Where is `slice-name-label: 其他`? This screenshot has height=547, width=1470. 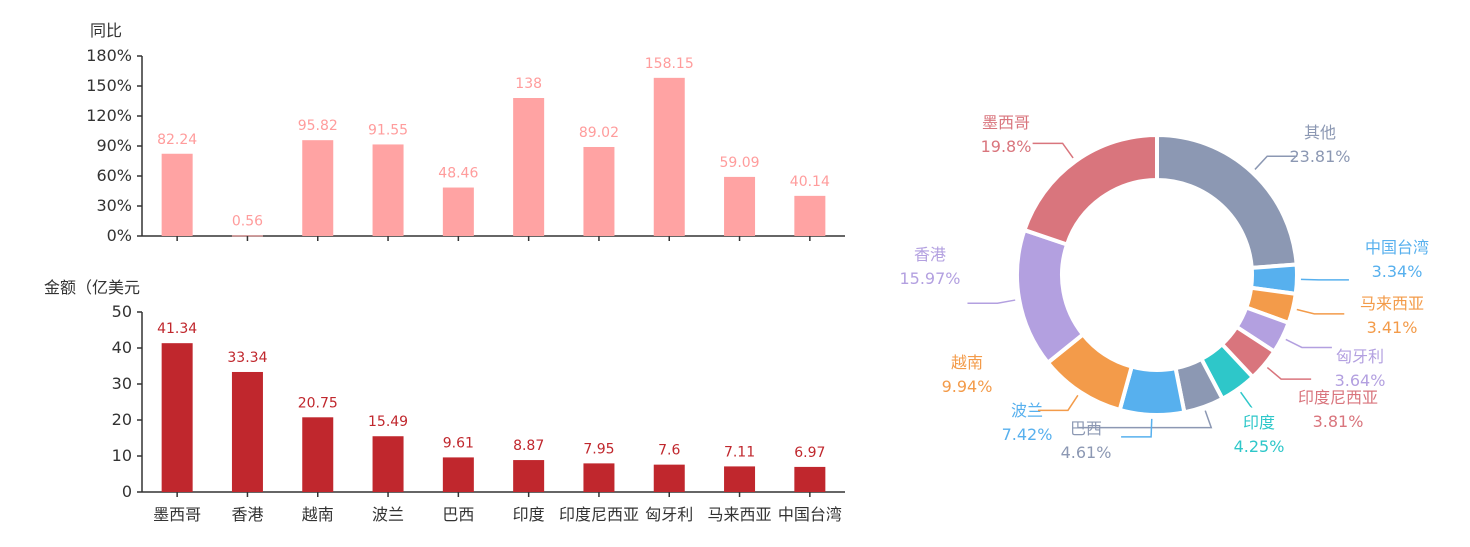
slice-name-label: 其他 is located at coordinates (1320, 132).